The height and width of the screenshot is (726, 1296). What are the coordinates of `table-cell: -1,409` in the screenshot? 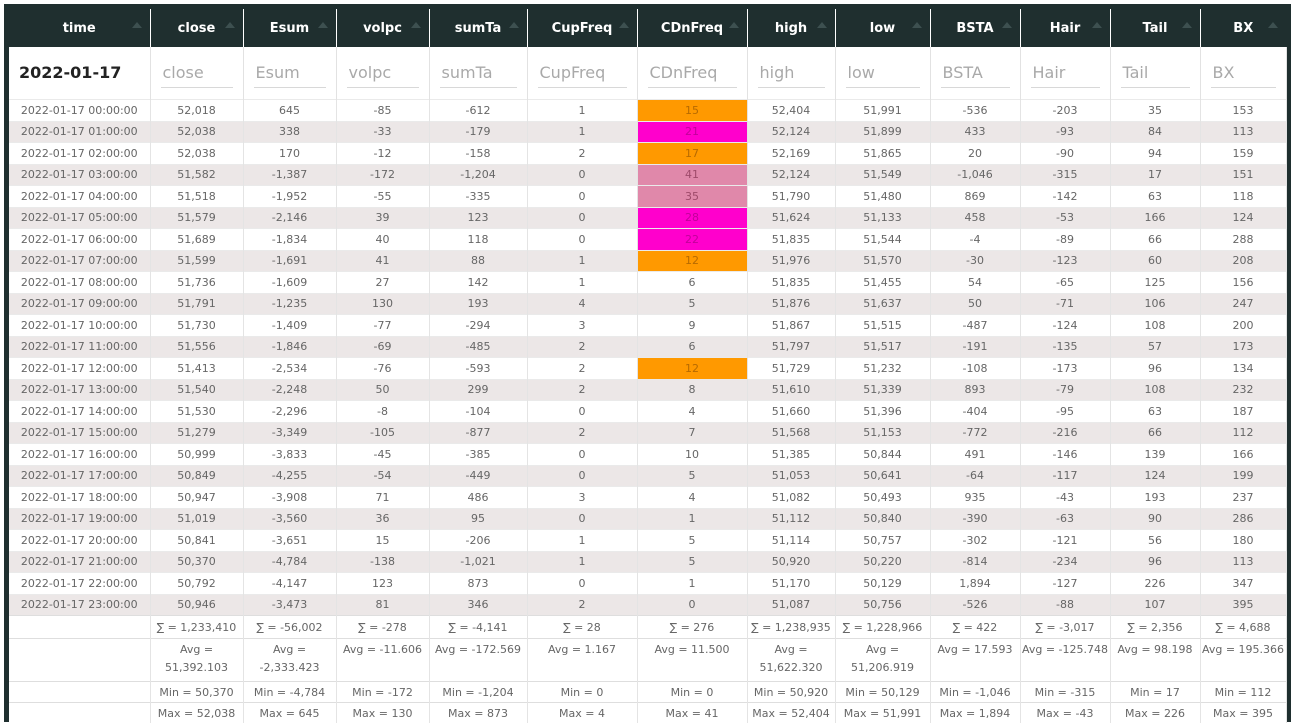 It's located at (290, 325).